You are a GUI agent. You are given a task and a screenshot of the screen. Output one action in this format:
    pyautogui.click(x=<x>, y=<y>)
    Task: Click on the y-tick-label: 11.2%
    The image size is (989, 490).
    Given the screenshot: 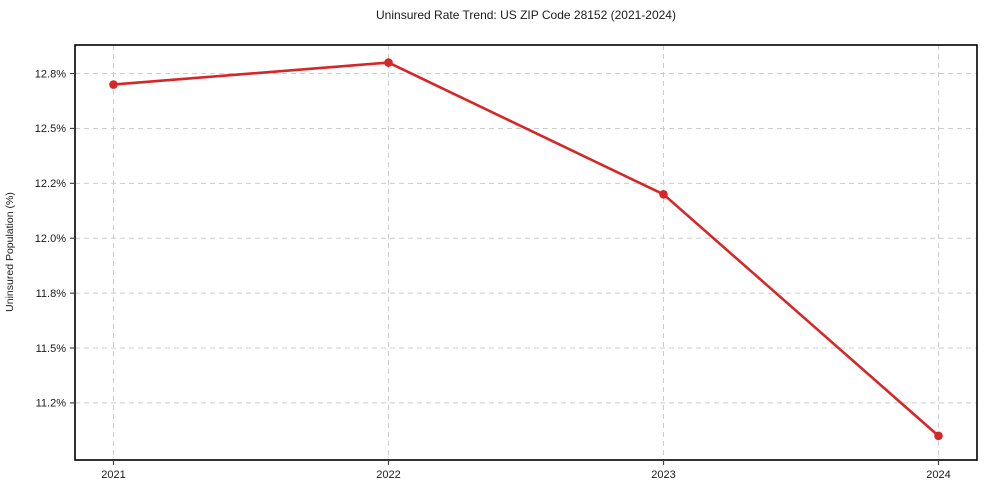 What is the action you would take?
    pyautogui.click(x=51, y=404)
    